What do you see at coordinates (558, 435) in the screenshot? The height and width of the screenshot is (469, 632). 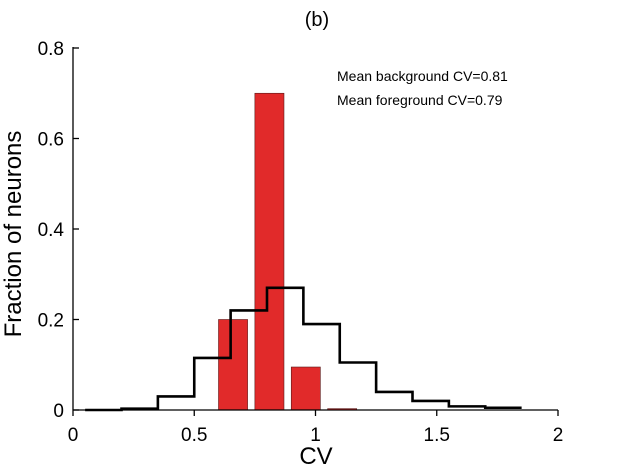 I see `x-tick-label-4: 2` at bounding box center [558, 435].